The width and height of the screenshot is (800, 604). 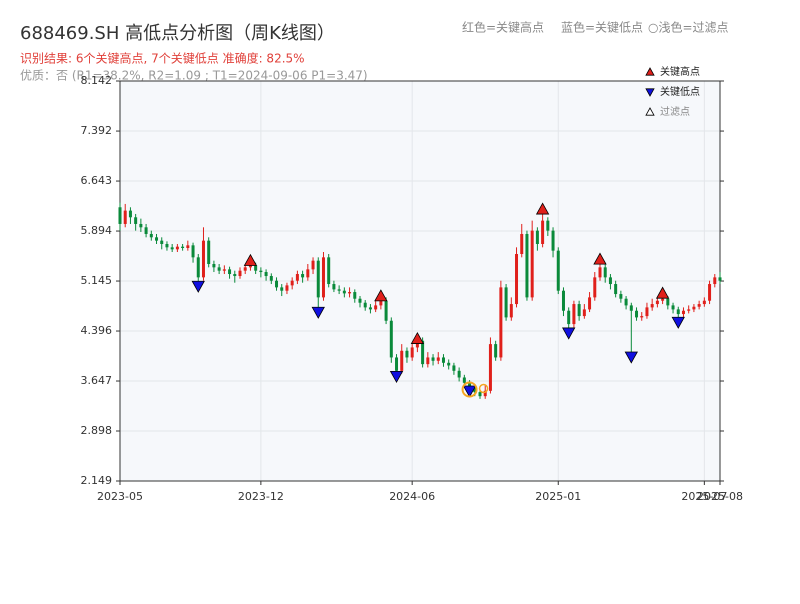 I want to click on chart-title: 688469.SH 高低点分析图（周K线图）, so click(x=177, y=33).